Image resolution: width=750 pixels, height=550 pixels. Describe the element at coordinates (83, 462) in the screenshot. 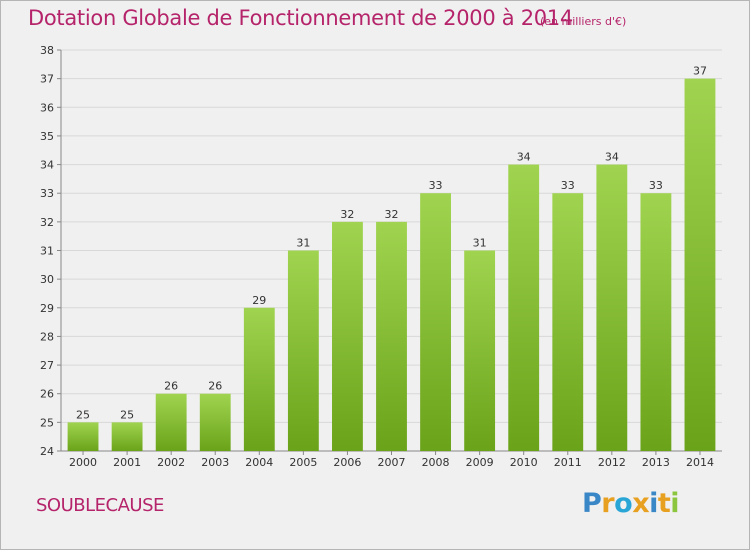

I see `x-tick-label: 2000` at that location.